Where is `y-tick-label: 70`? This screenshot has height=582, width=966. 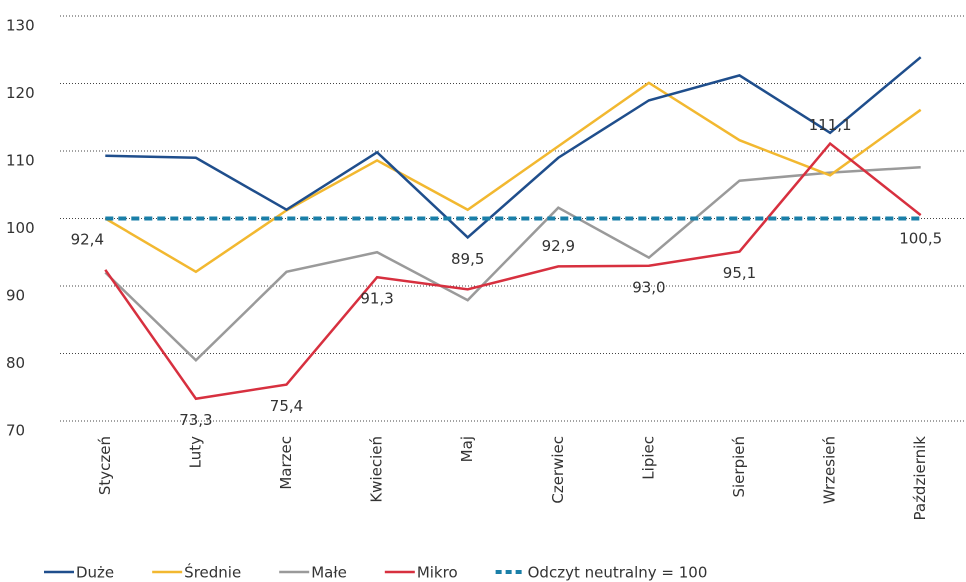 y-tick-label: 70 is located at coordinates (15, 431).